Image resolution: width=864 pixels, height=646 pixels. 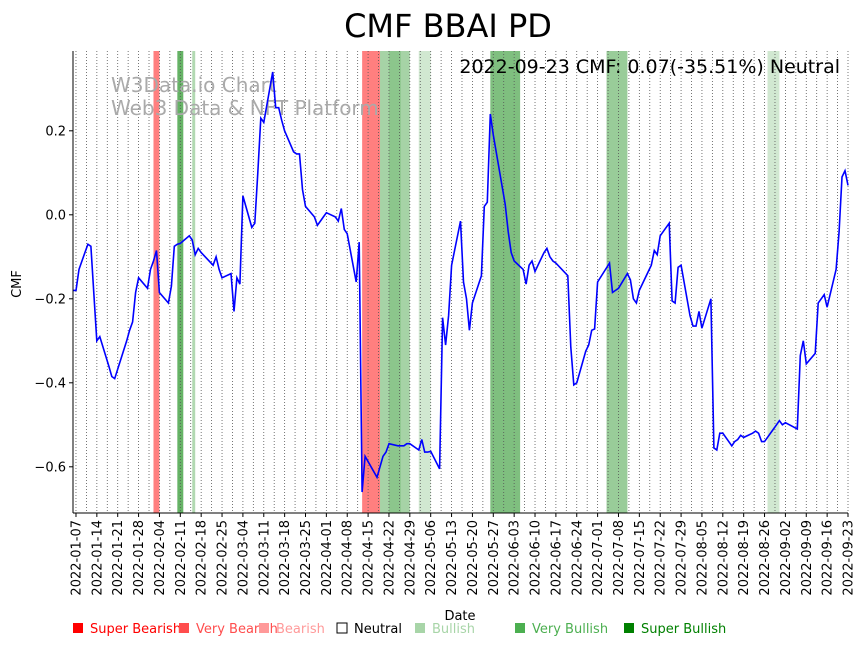 I want to click on x-tick-label-26: 2022-07-08, so click(x=619, y=558).